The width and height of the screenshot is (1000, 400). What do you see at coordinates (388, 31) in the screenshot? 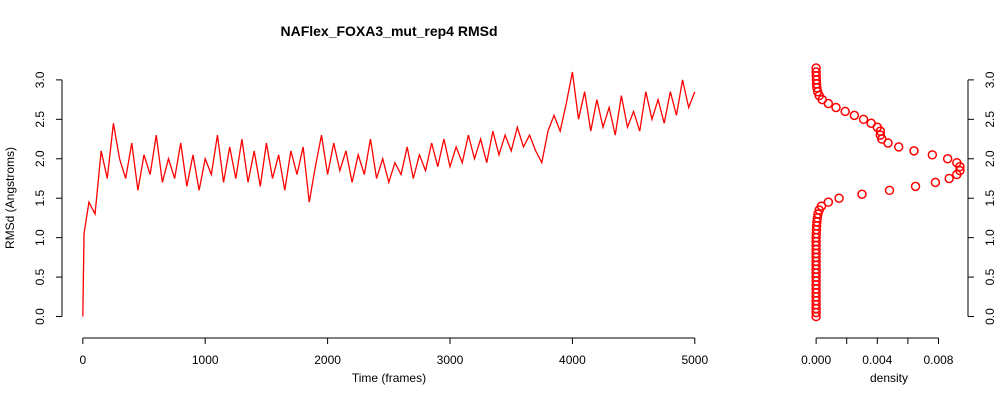
I see `chart-title: NAFlex_FOXA3_mut_rep4 RMSd` at bounding box center [388, 31].